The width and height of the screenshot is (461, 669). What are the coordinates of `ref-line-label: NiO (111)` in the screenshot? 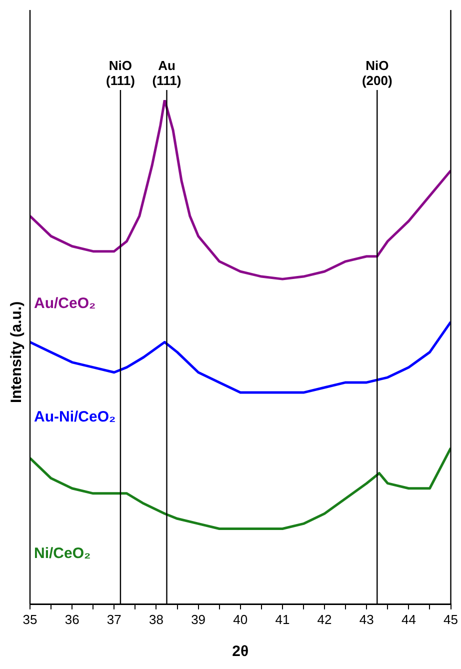 It's located at (120, 73).